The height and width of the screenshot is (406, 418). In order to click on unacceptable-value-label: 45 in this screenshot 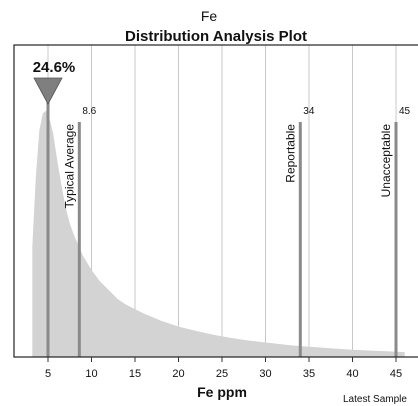, I will do `click(405, 111)`.